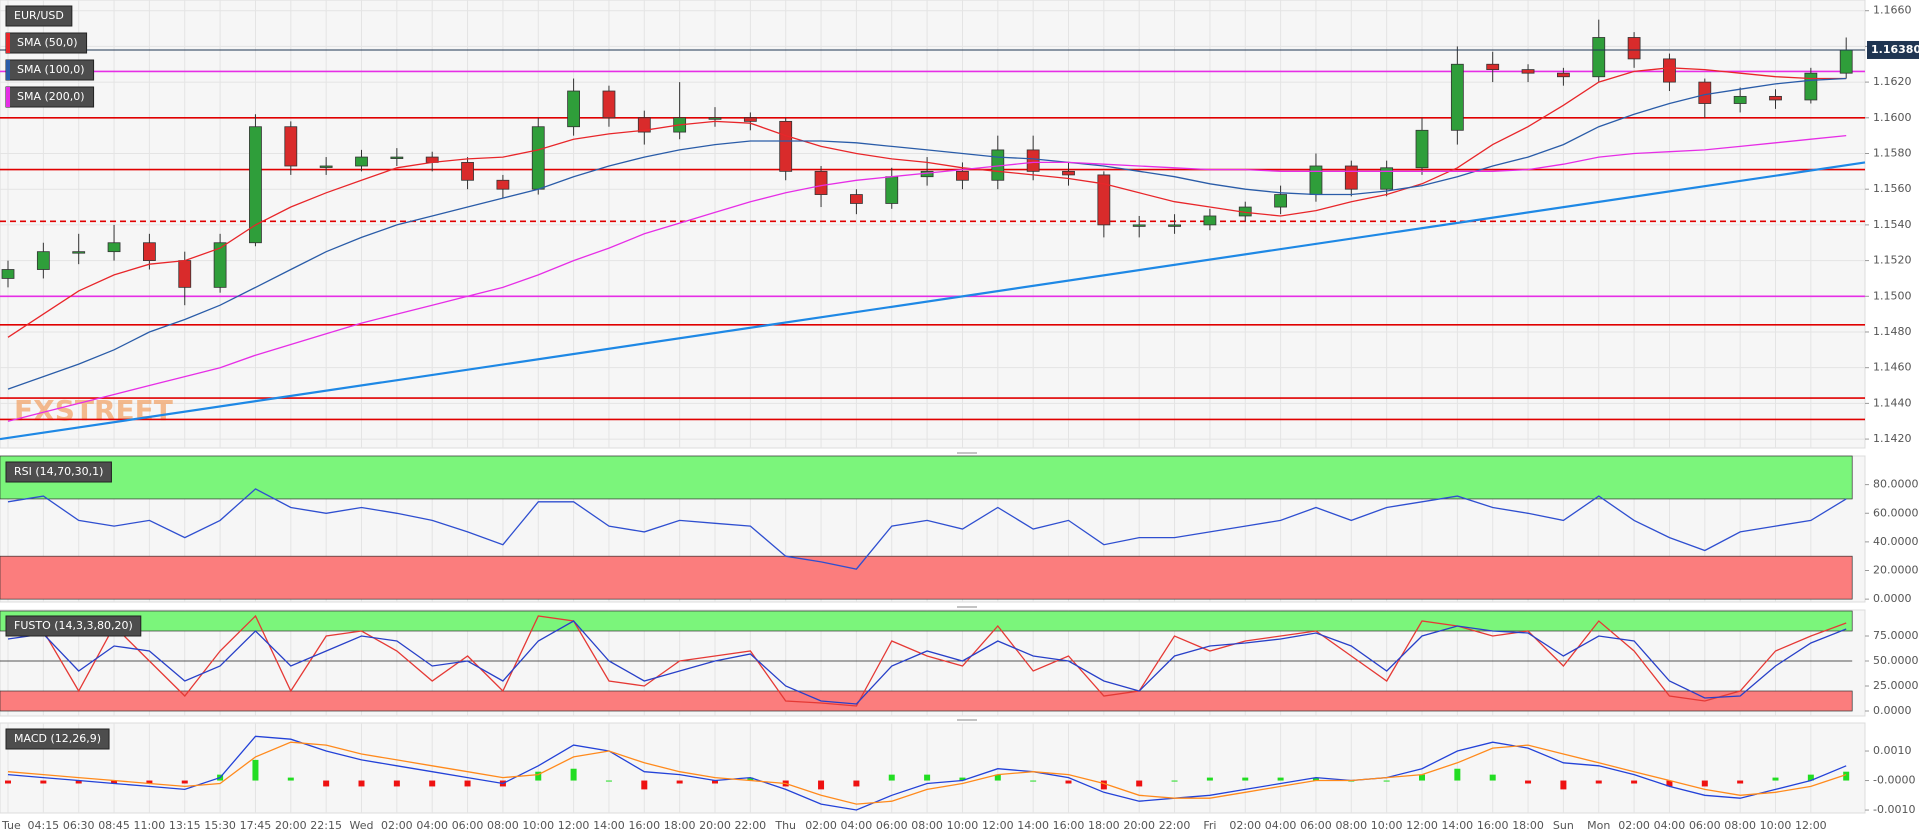  What do you see at coordinates (114, 825) in the screenshot?
I see `x-tick-label: 08:45` at bounding box center [114, 825].